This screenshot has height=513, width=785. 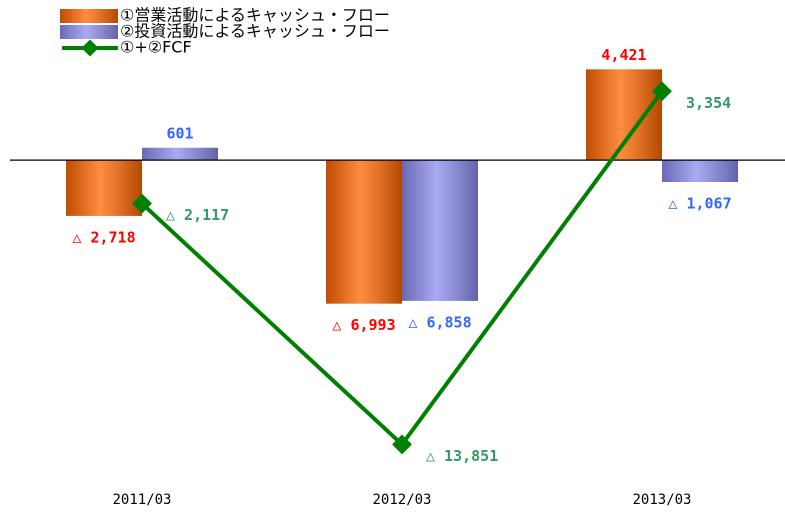 I want to click on data-label: △ 2,718, so click(x=103, y=237).